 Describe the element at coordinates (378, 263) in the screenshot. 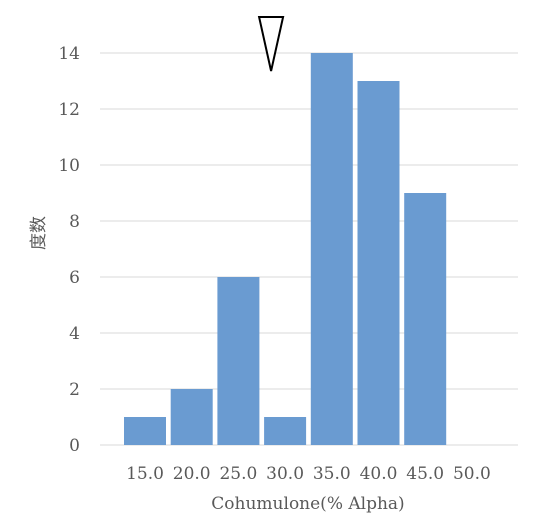

I see `bar-40.0` at that location.